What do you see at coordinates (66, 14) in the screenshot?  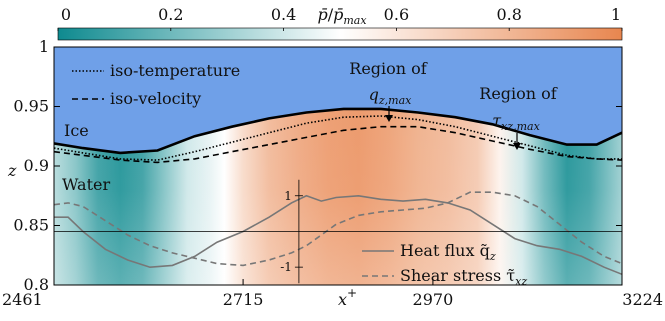 I see `colorbar-tick-label: 0` at bounding box center [66, 14].